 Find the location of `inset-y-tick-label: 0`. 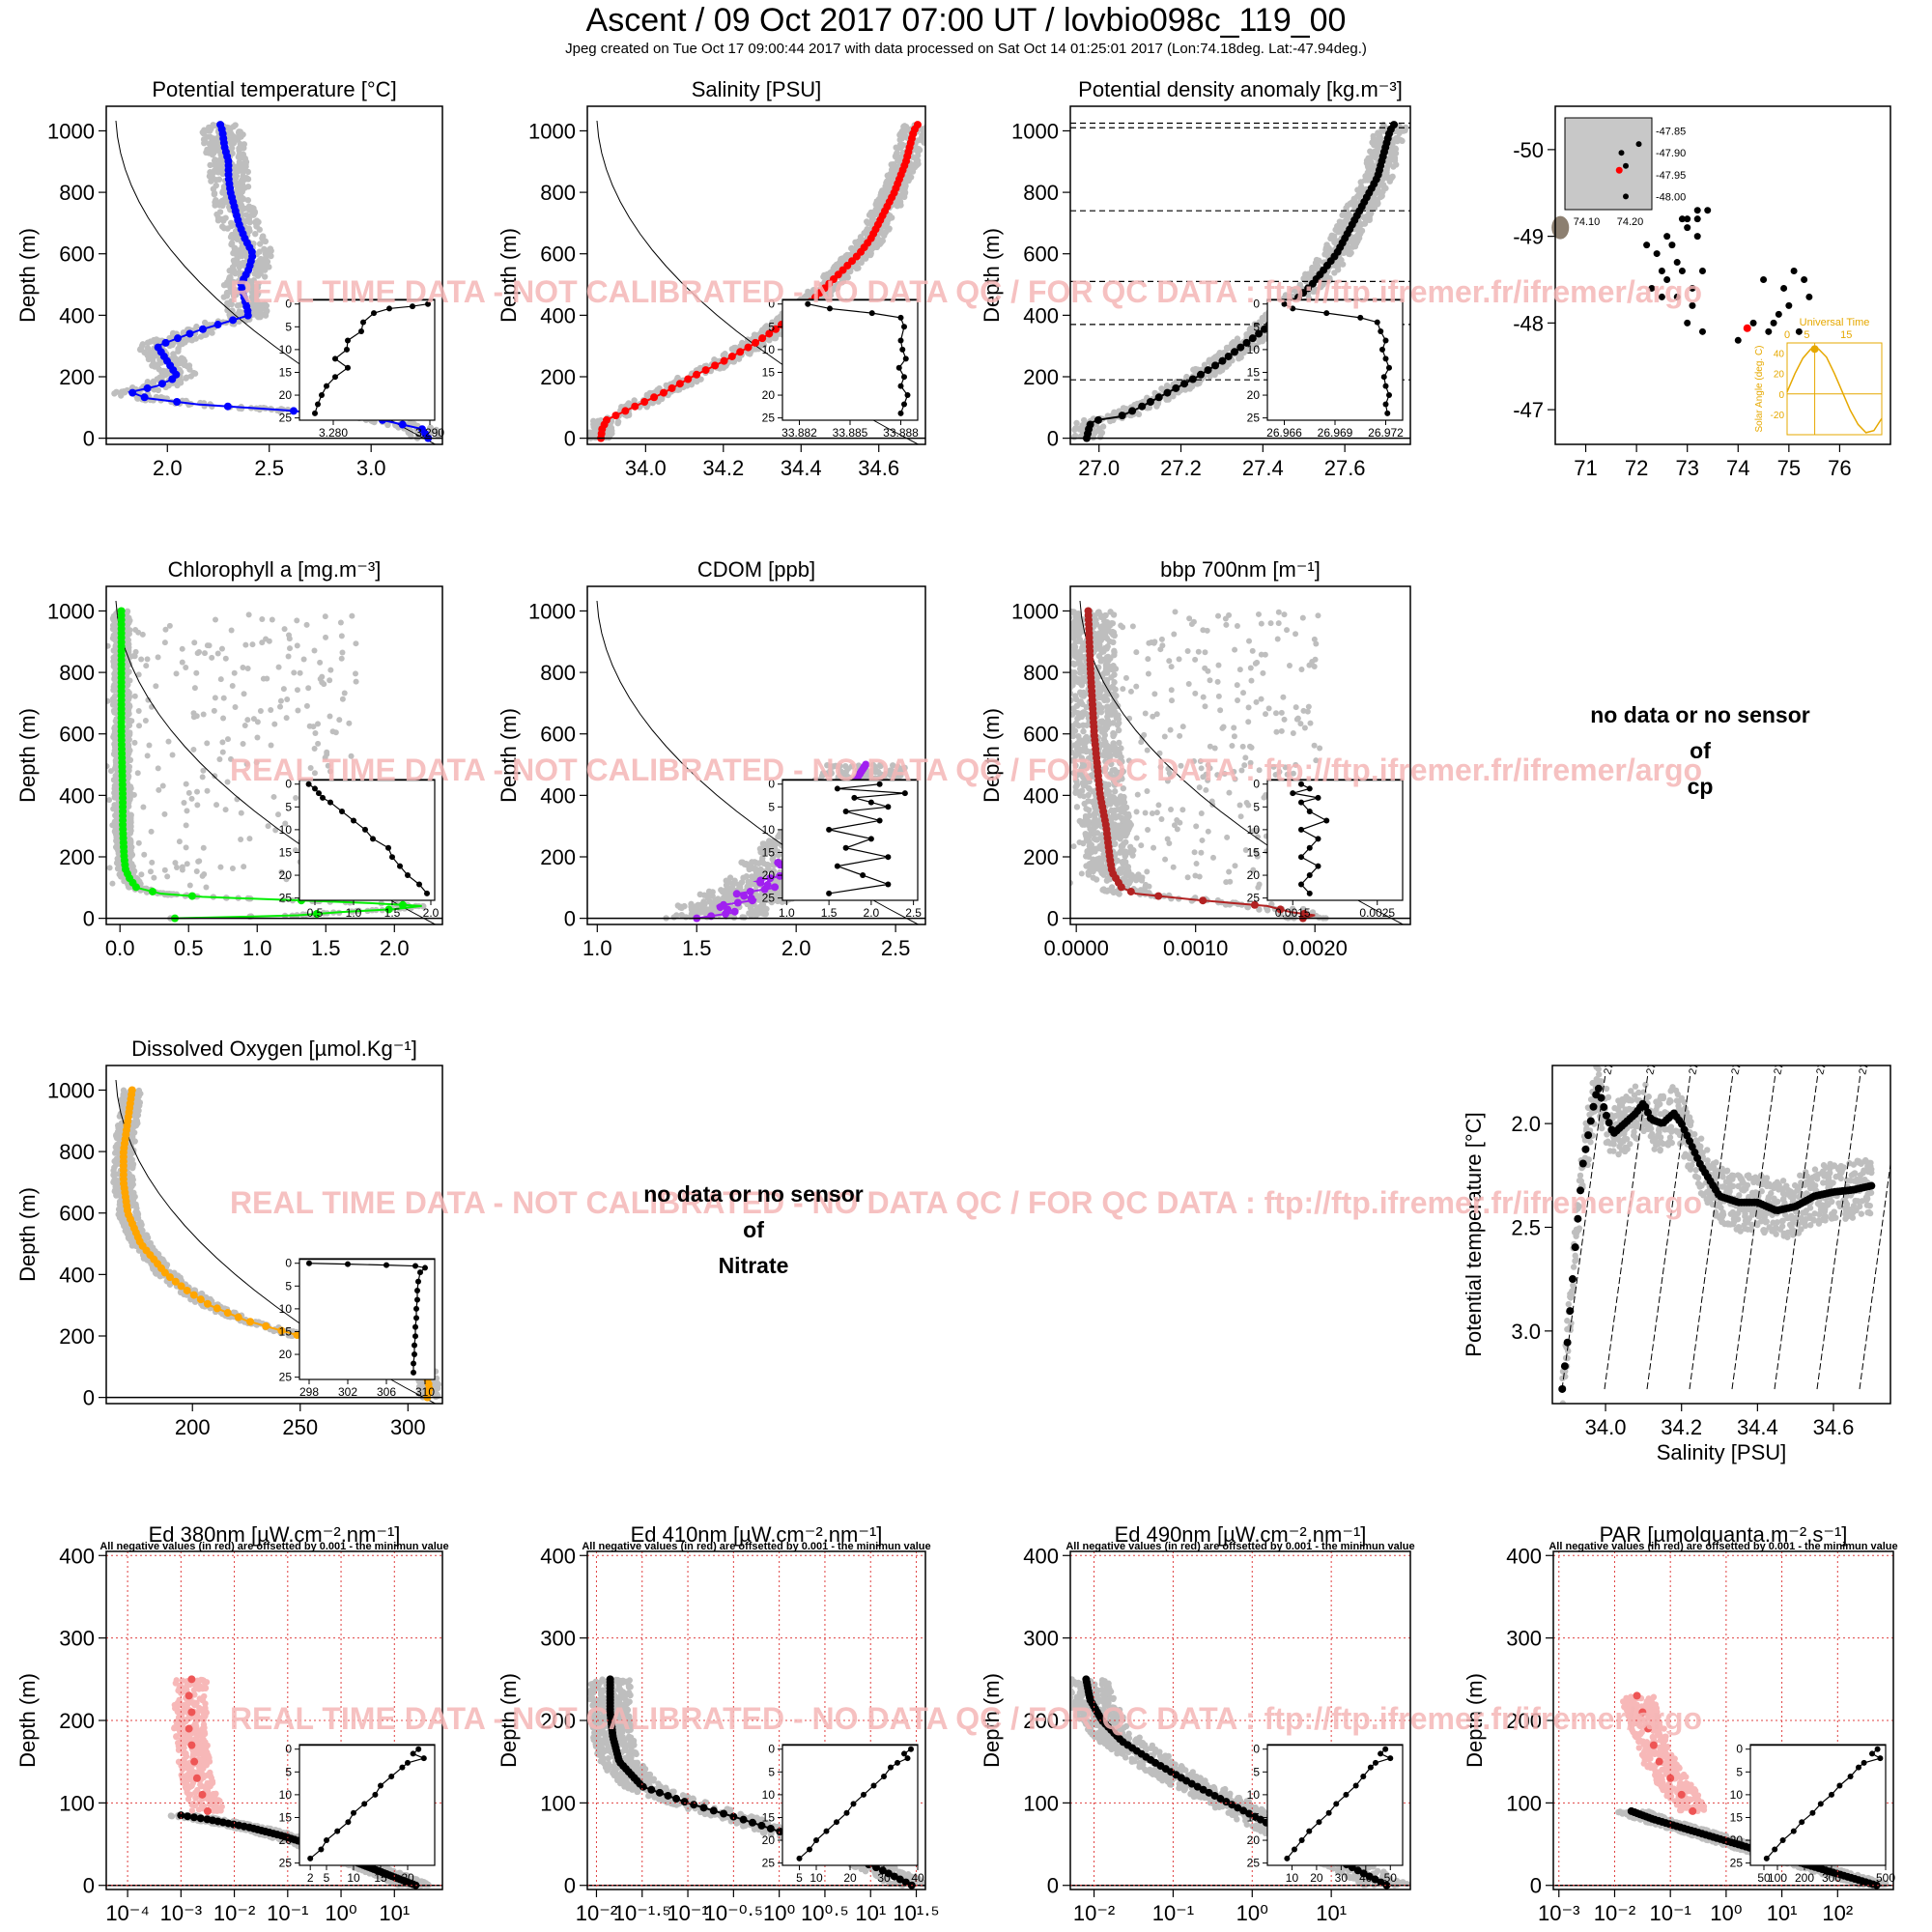

inset-y-tick-label: 0 is located at coordinates (288, 784).